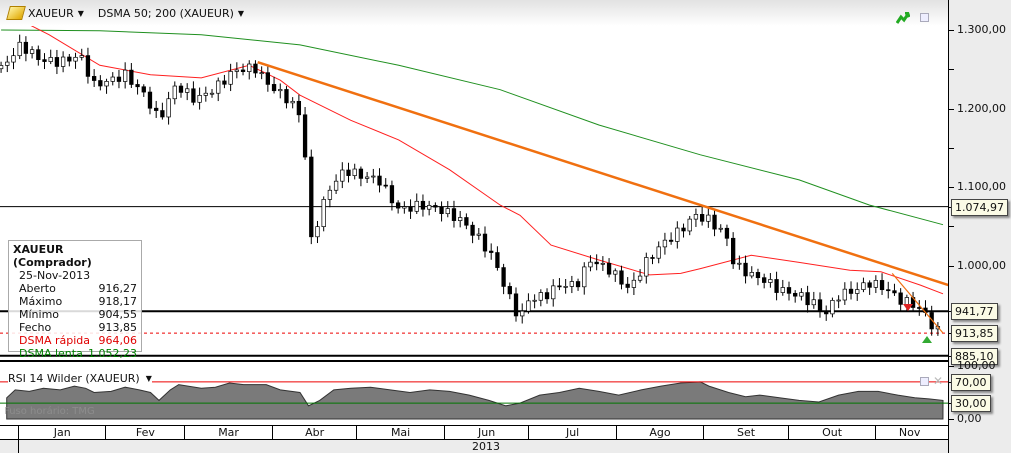  I want to click on month-label: Ago, so click(659, 433).